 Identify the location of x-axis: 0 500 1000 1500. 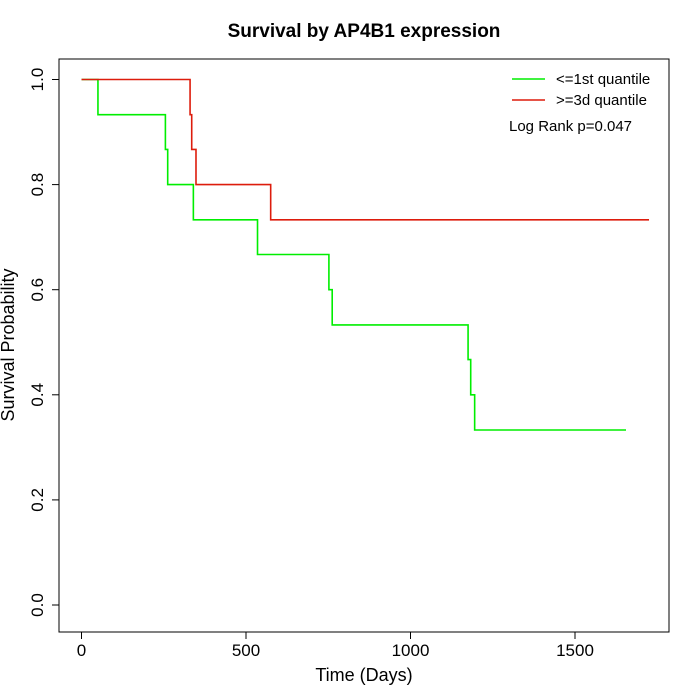
(335, 645).